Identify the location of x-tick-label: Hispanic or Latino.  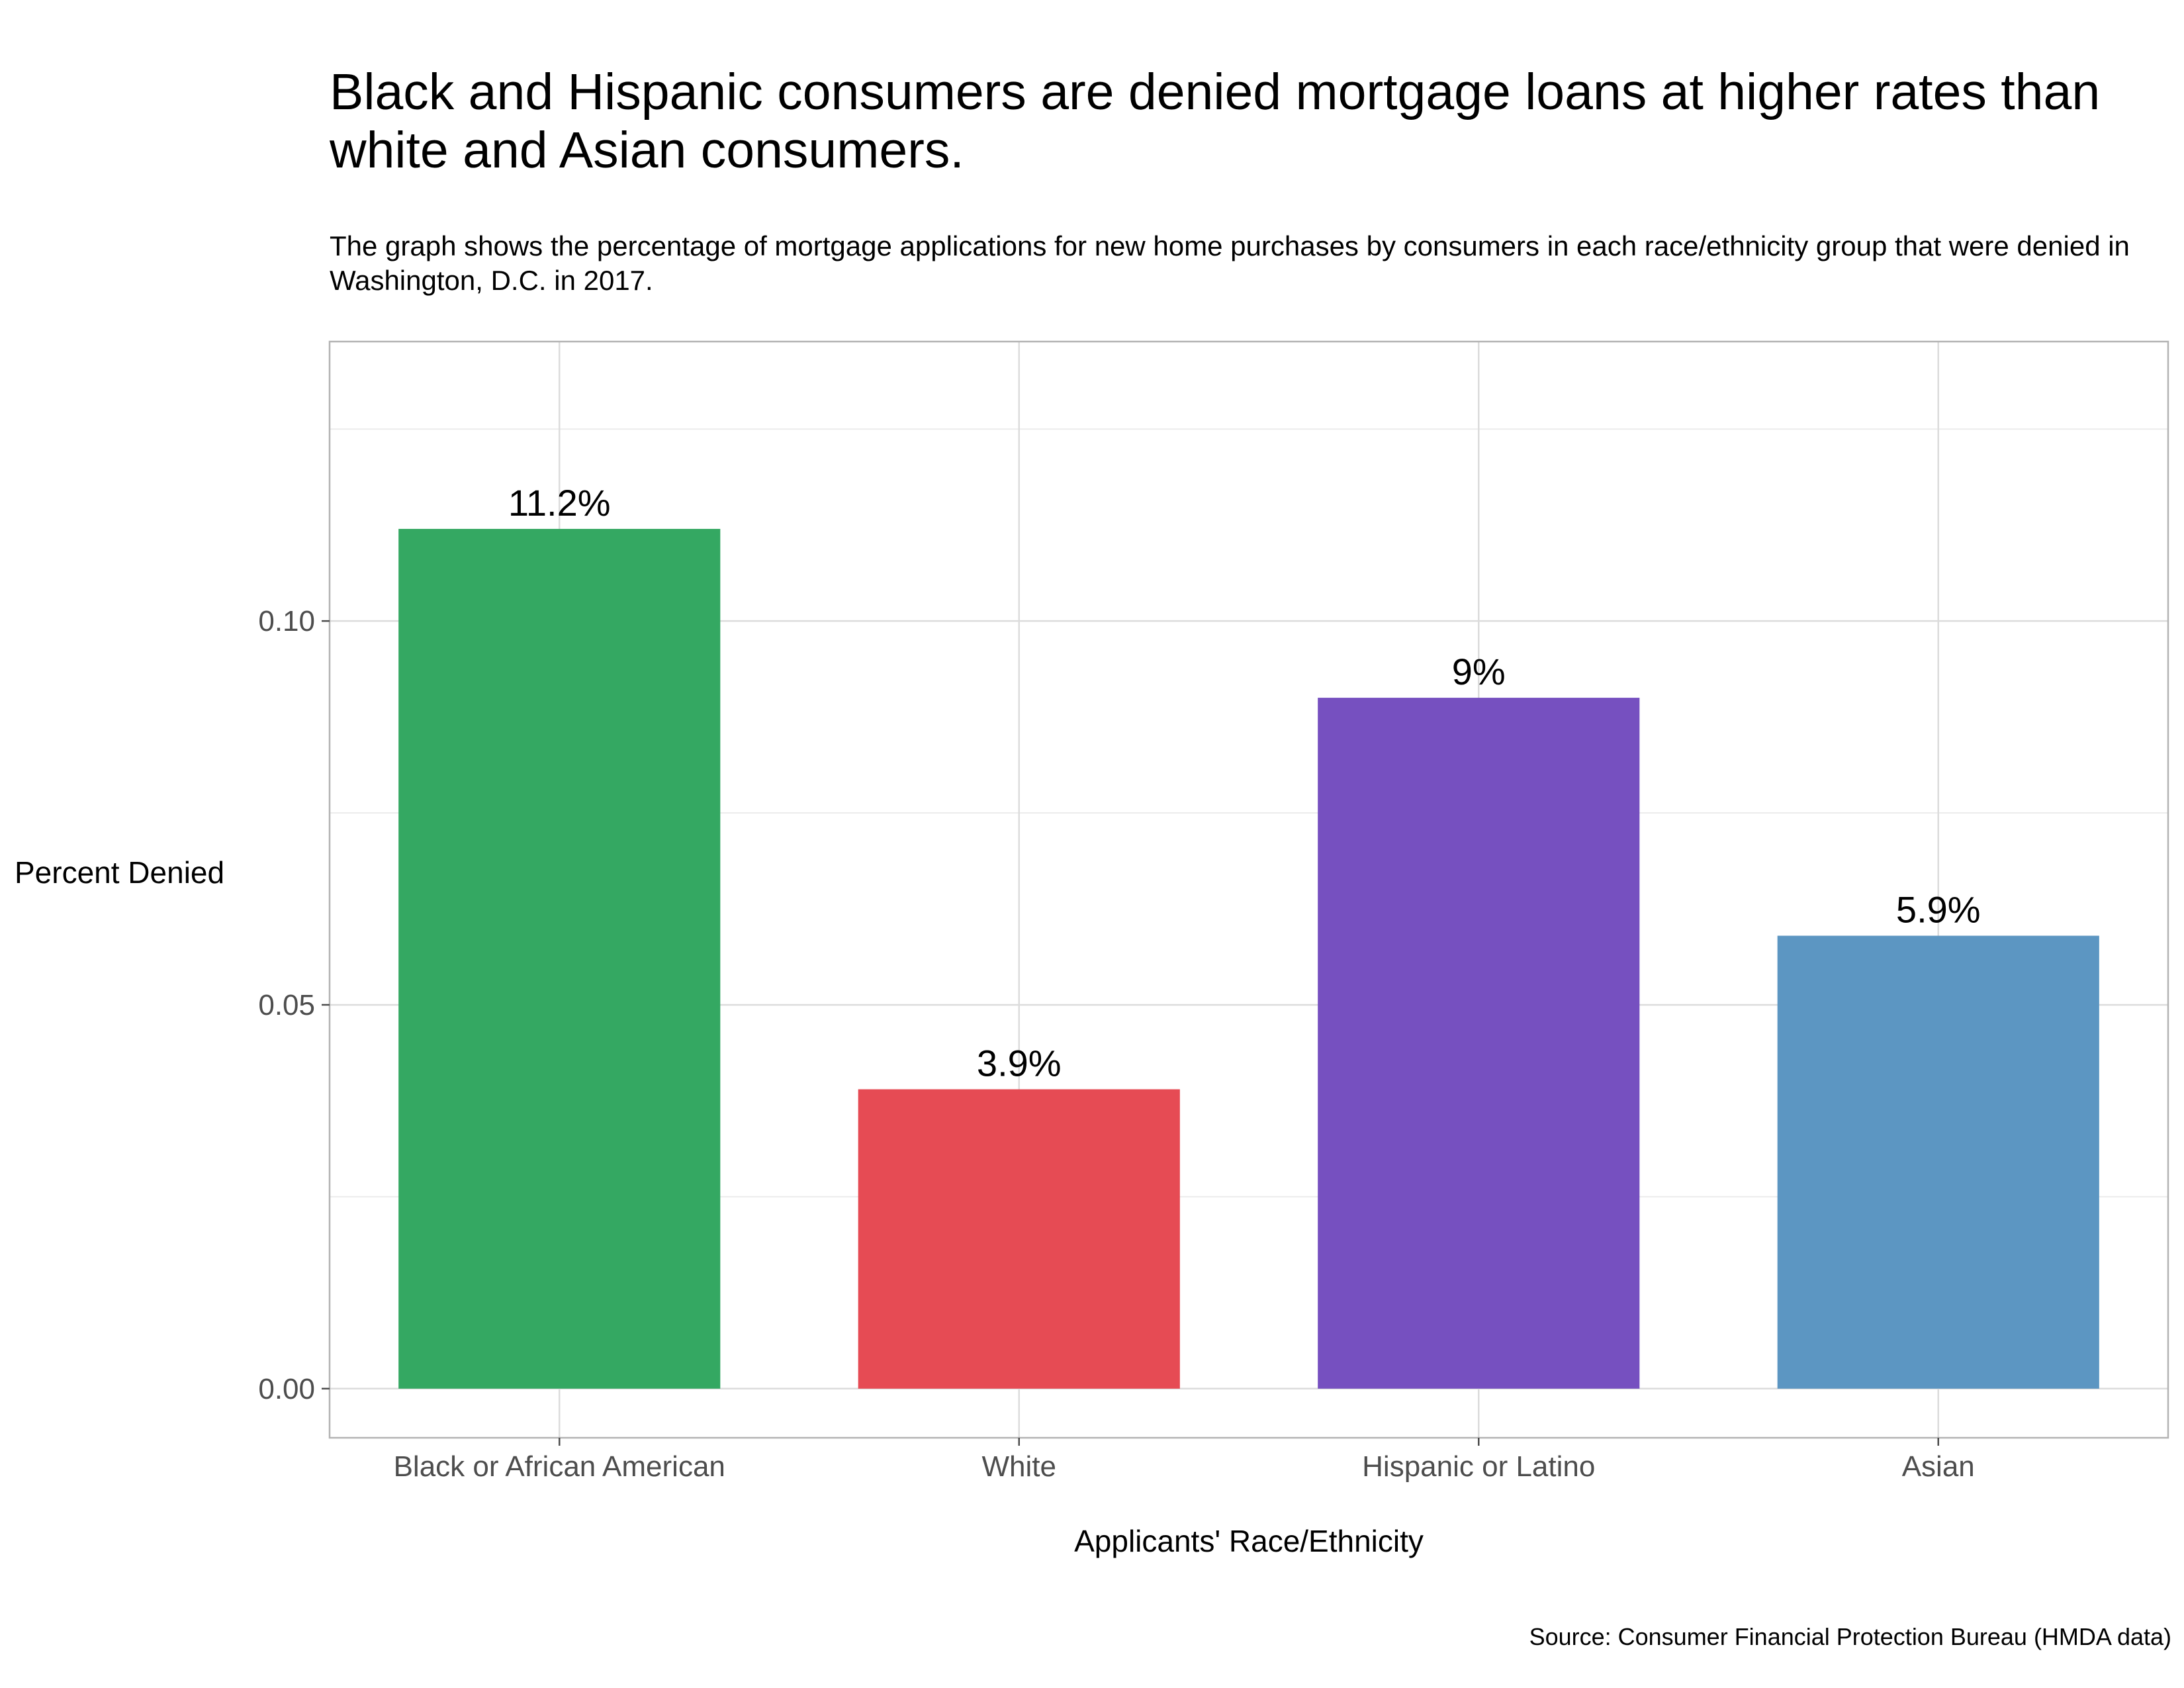
(1479, 1466).